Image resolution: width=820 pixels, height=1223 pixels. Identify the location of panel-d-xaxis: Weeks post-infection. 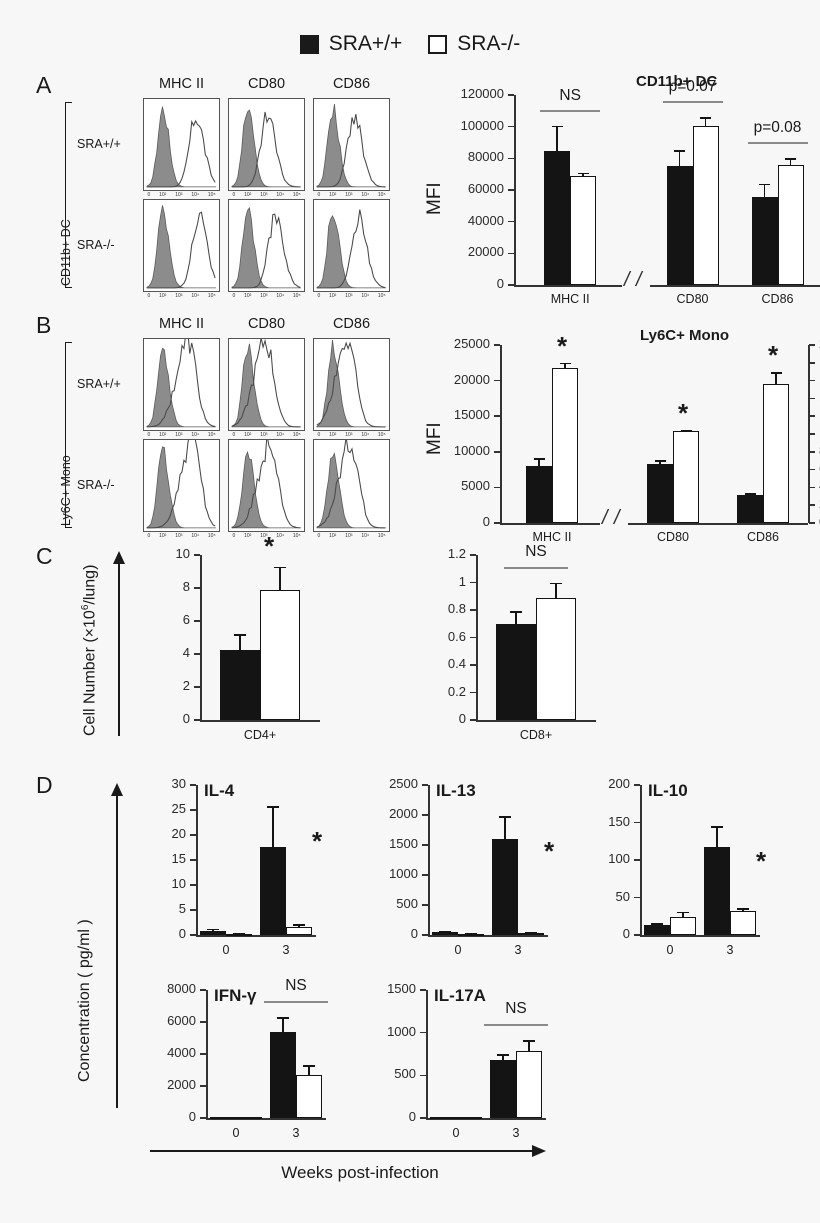
(360, 1175).